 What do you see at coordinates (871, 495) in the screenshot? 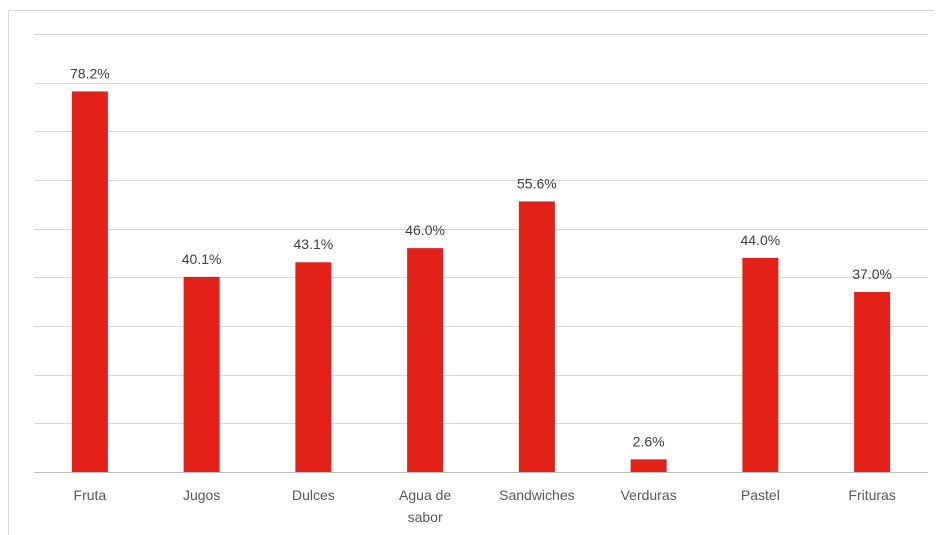
I see `x-tick-label: Frituras` at bounding box center [871, 495].